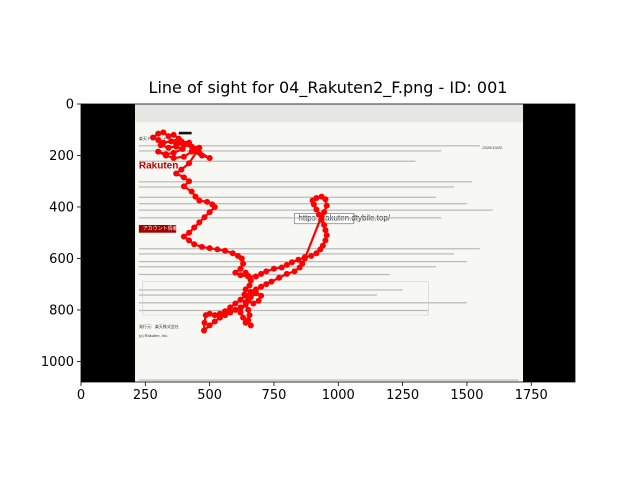  I want to click on x-tick-label: 1000, so click(338, 395).